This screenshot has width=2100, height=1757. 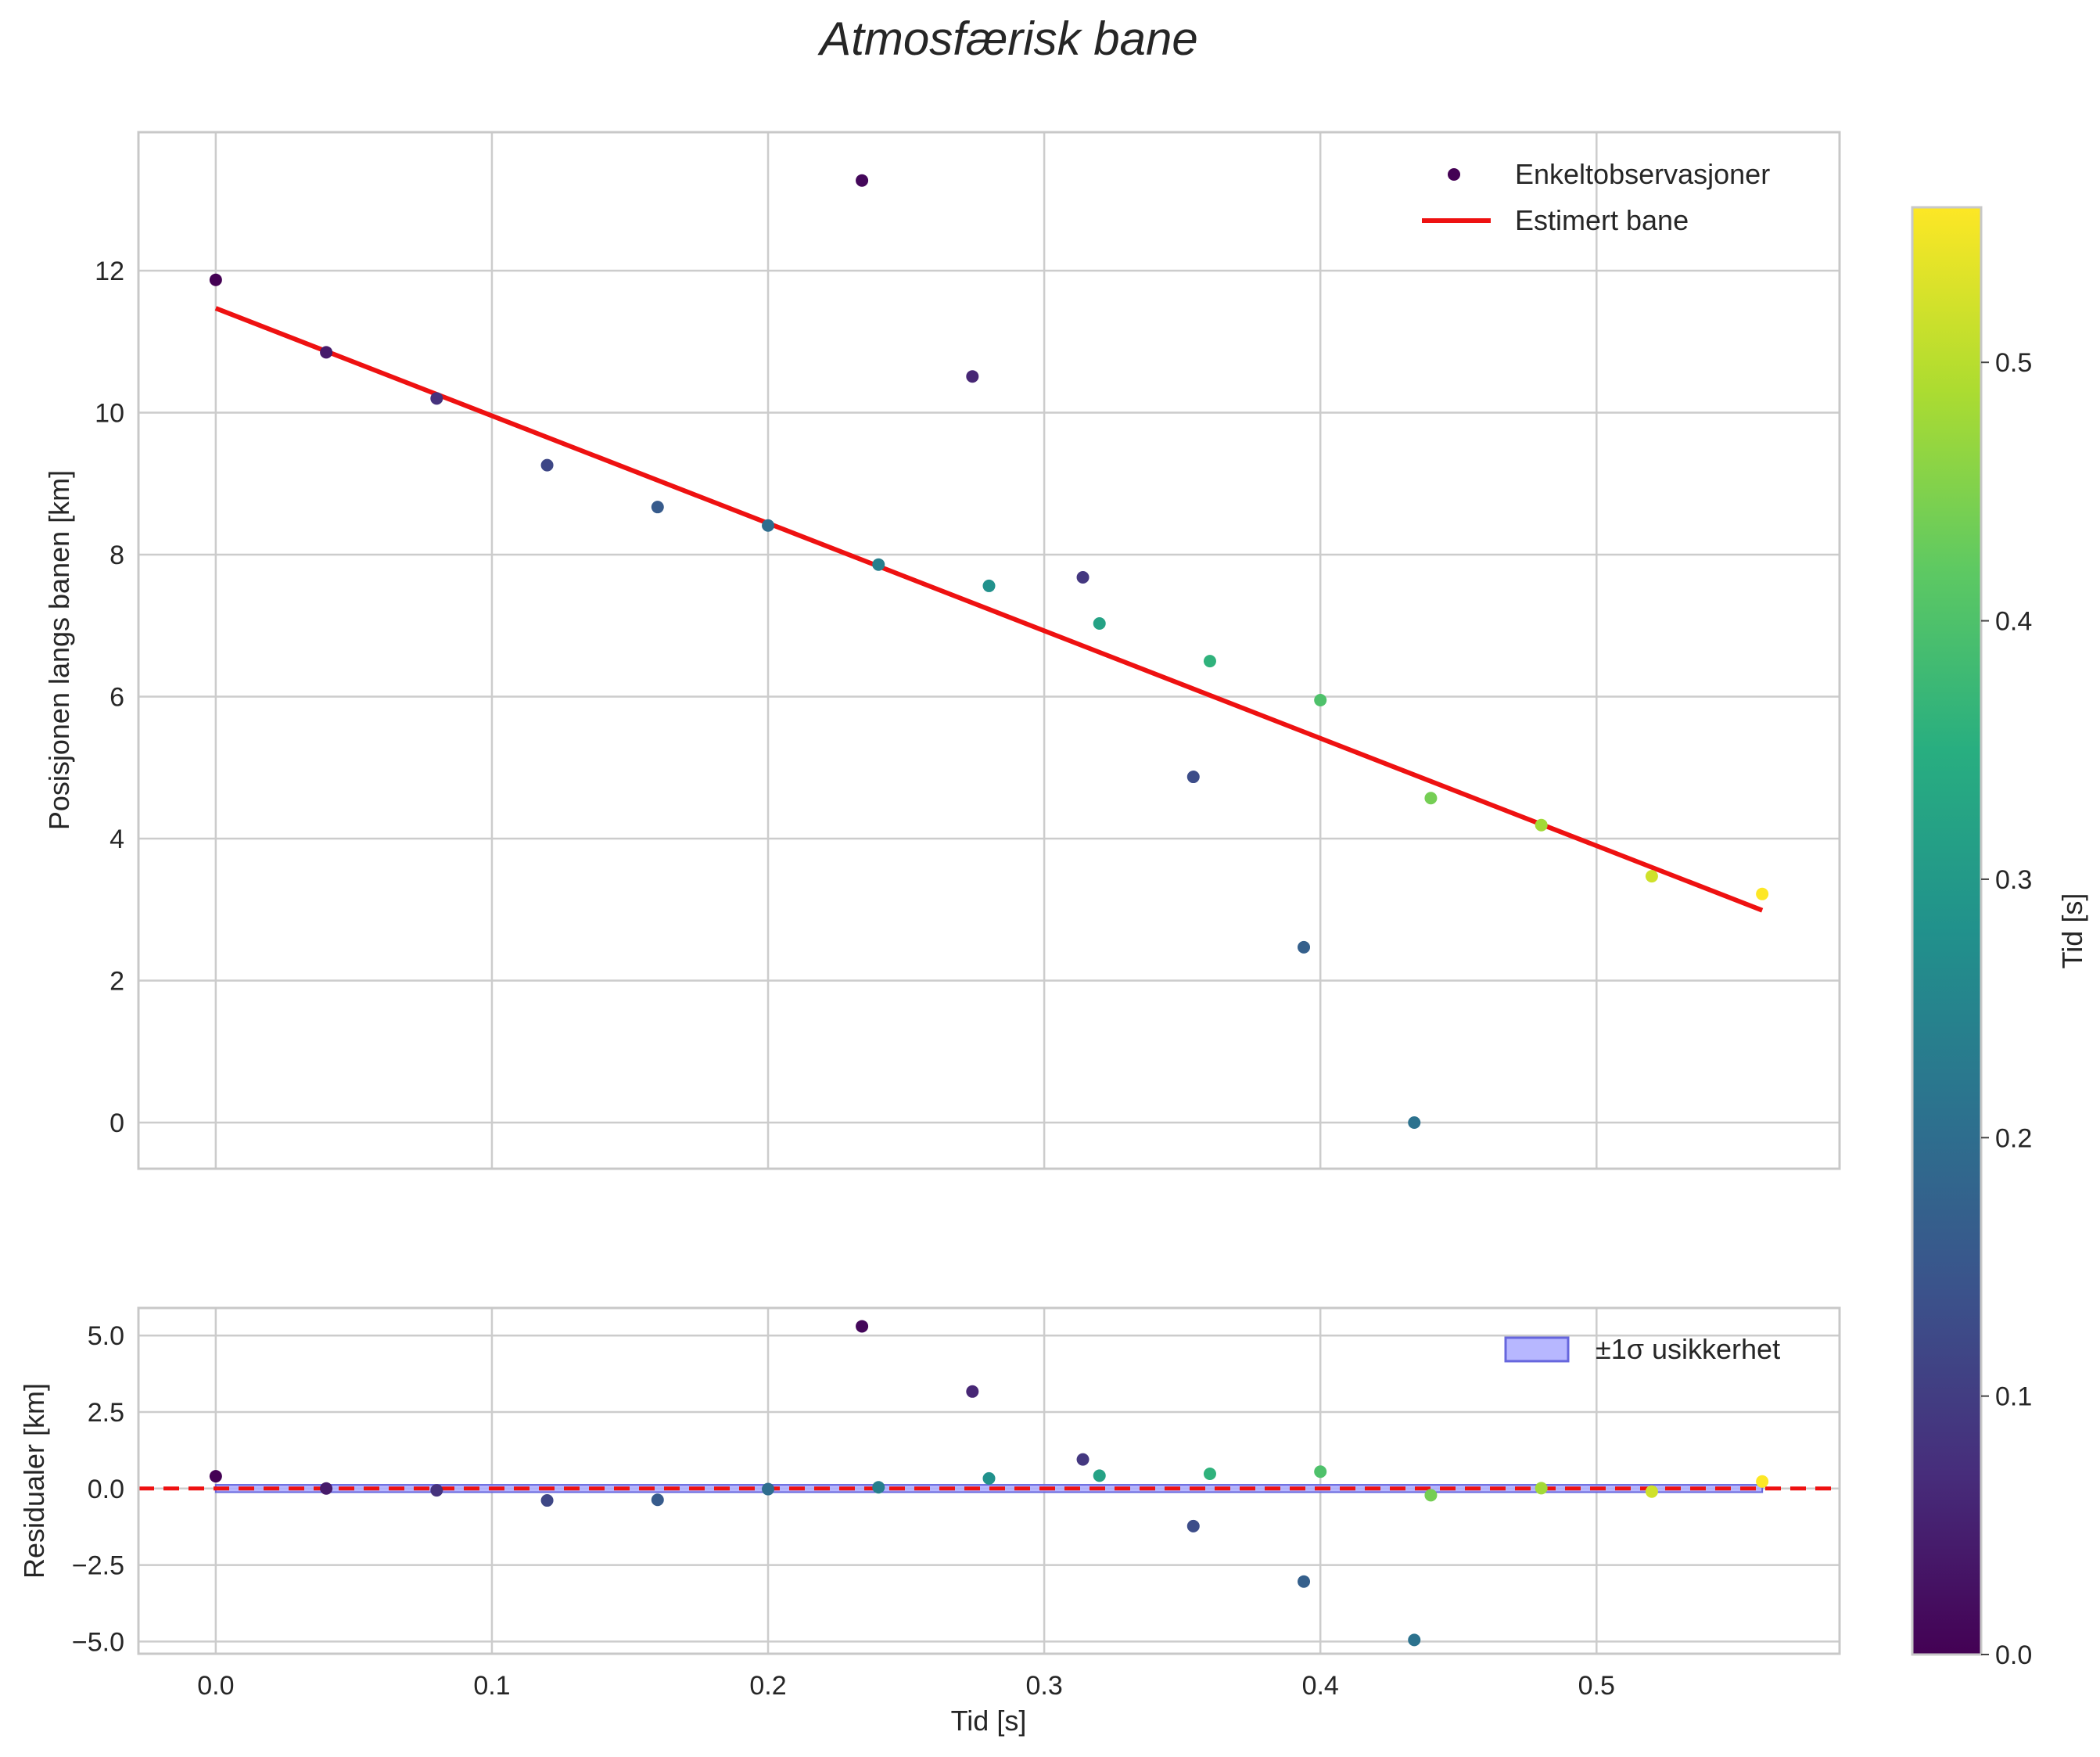 What do you see at coordinates (1688, 1349) in the screenshot?
I see `legend-band-label: ±1σ usikkerhet` at bounding box center [1688, 1349].